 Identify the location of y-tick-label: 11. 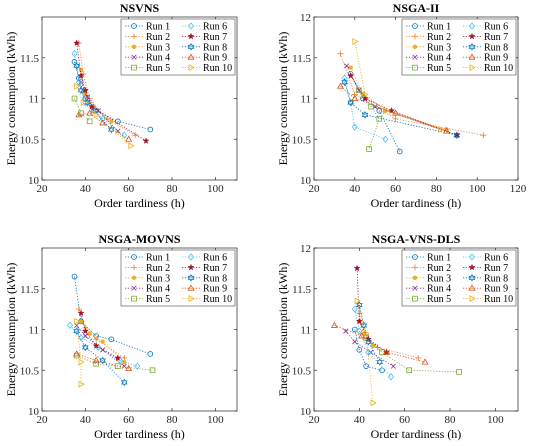
(33, 100).